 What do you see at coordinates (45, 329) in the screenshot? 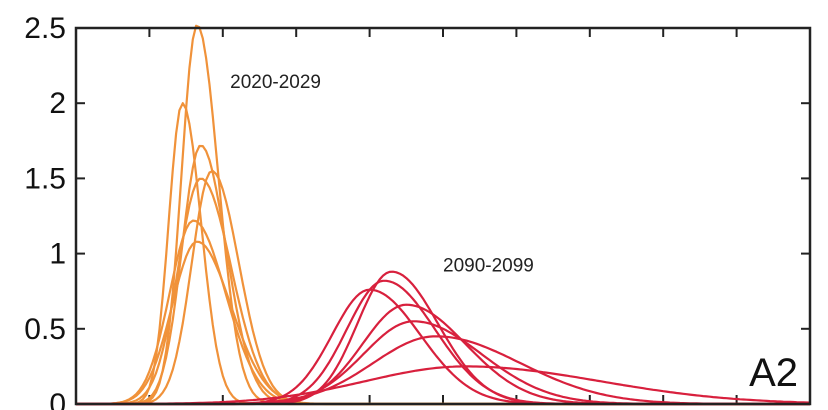
I see `y-tick-label: 0.5` at bounding box center [45, 329].